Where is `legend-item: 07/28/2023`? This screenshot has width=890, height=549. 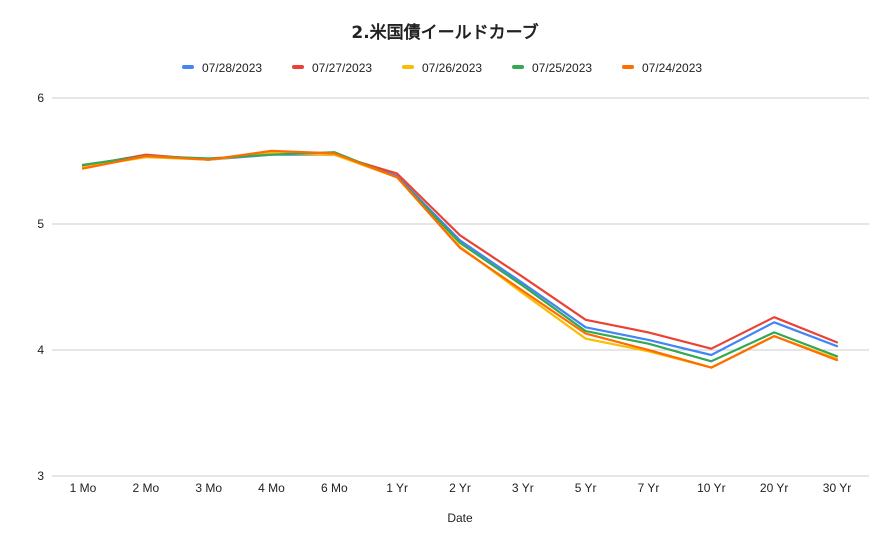
legend-item: 07/28/2023 is located at coordinates (222, 68).